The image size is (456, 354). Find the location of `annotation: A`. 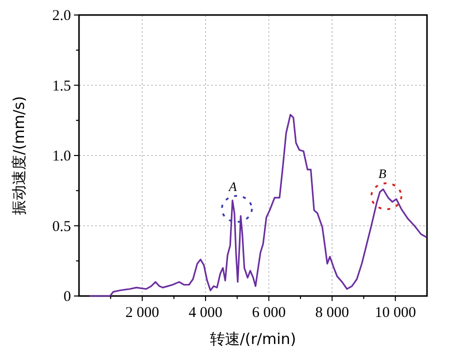

annotation: A is located at coordinates (232, 186).